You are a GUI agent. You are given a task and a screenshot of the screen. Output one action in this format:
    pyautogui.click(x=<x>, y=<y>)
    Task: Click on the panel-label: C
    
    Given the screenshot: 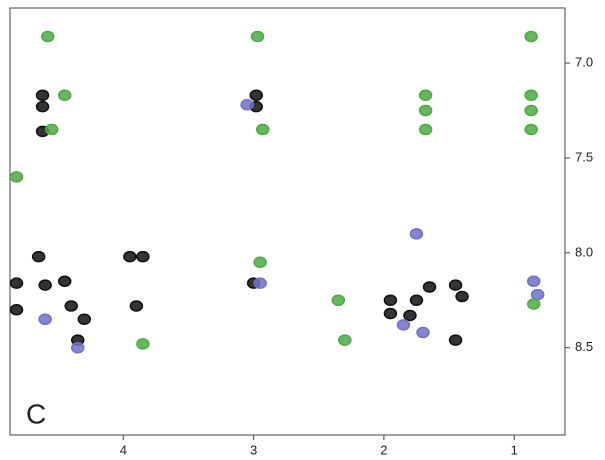 What is the action you would take?
    pyautogui.click(x=36, y=413)
    